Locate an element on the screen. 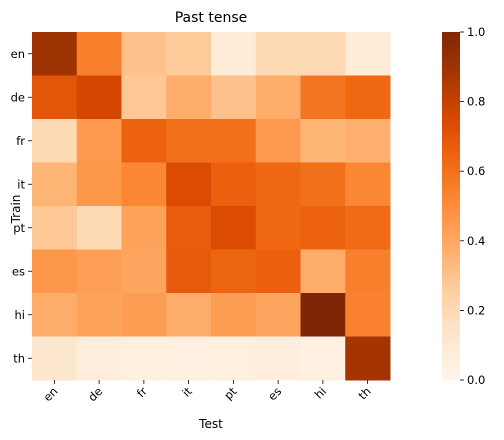  y-tick-label: pt is located at coordinates (19, 228).